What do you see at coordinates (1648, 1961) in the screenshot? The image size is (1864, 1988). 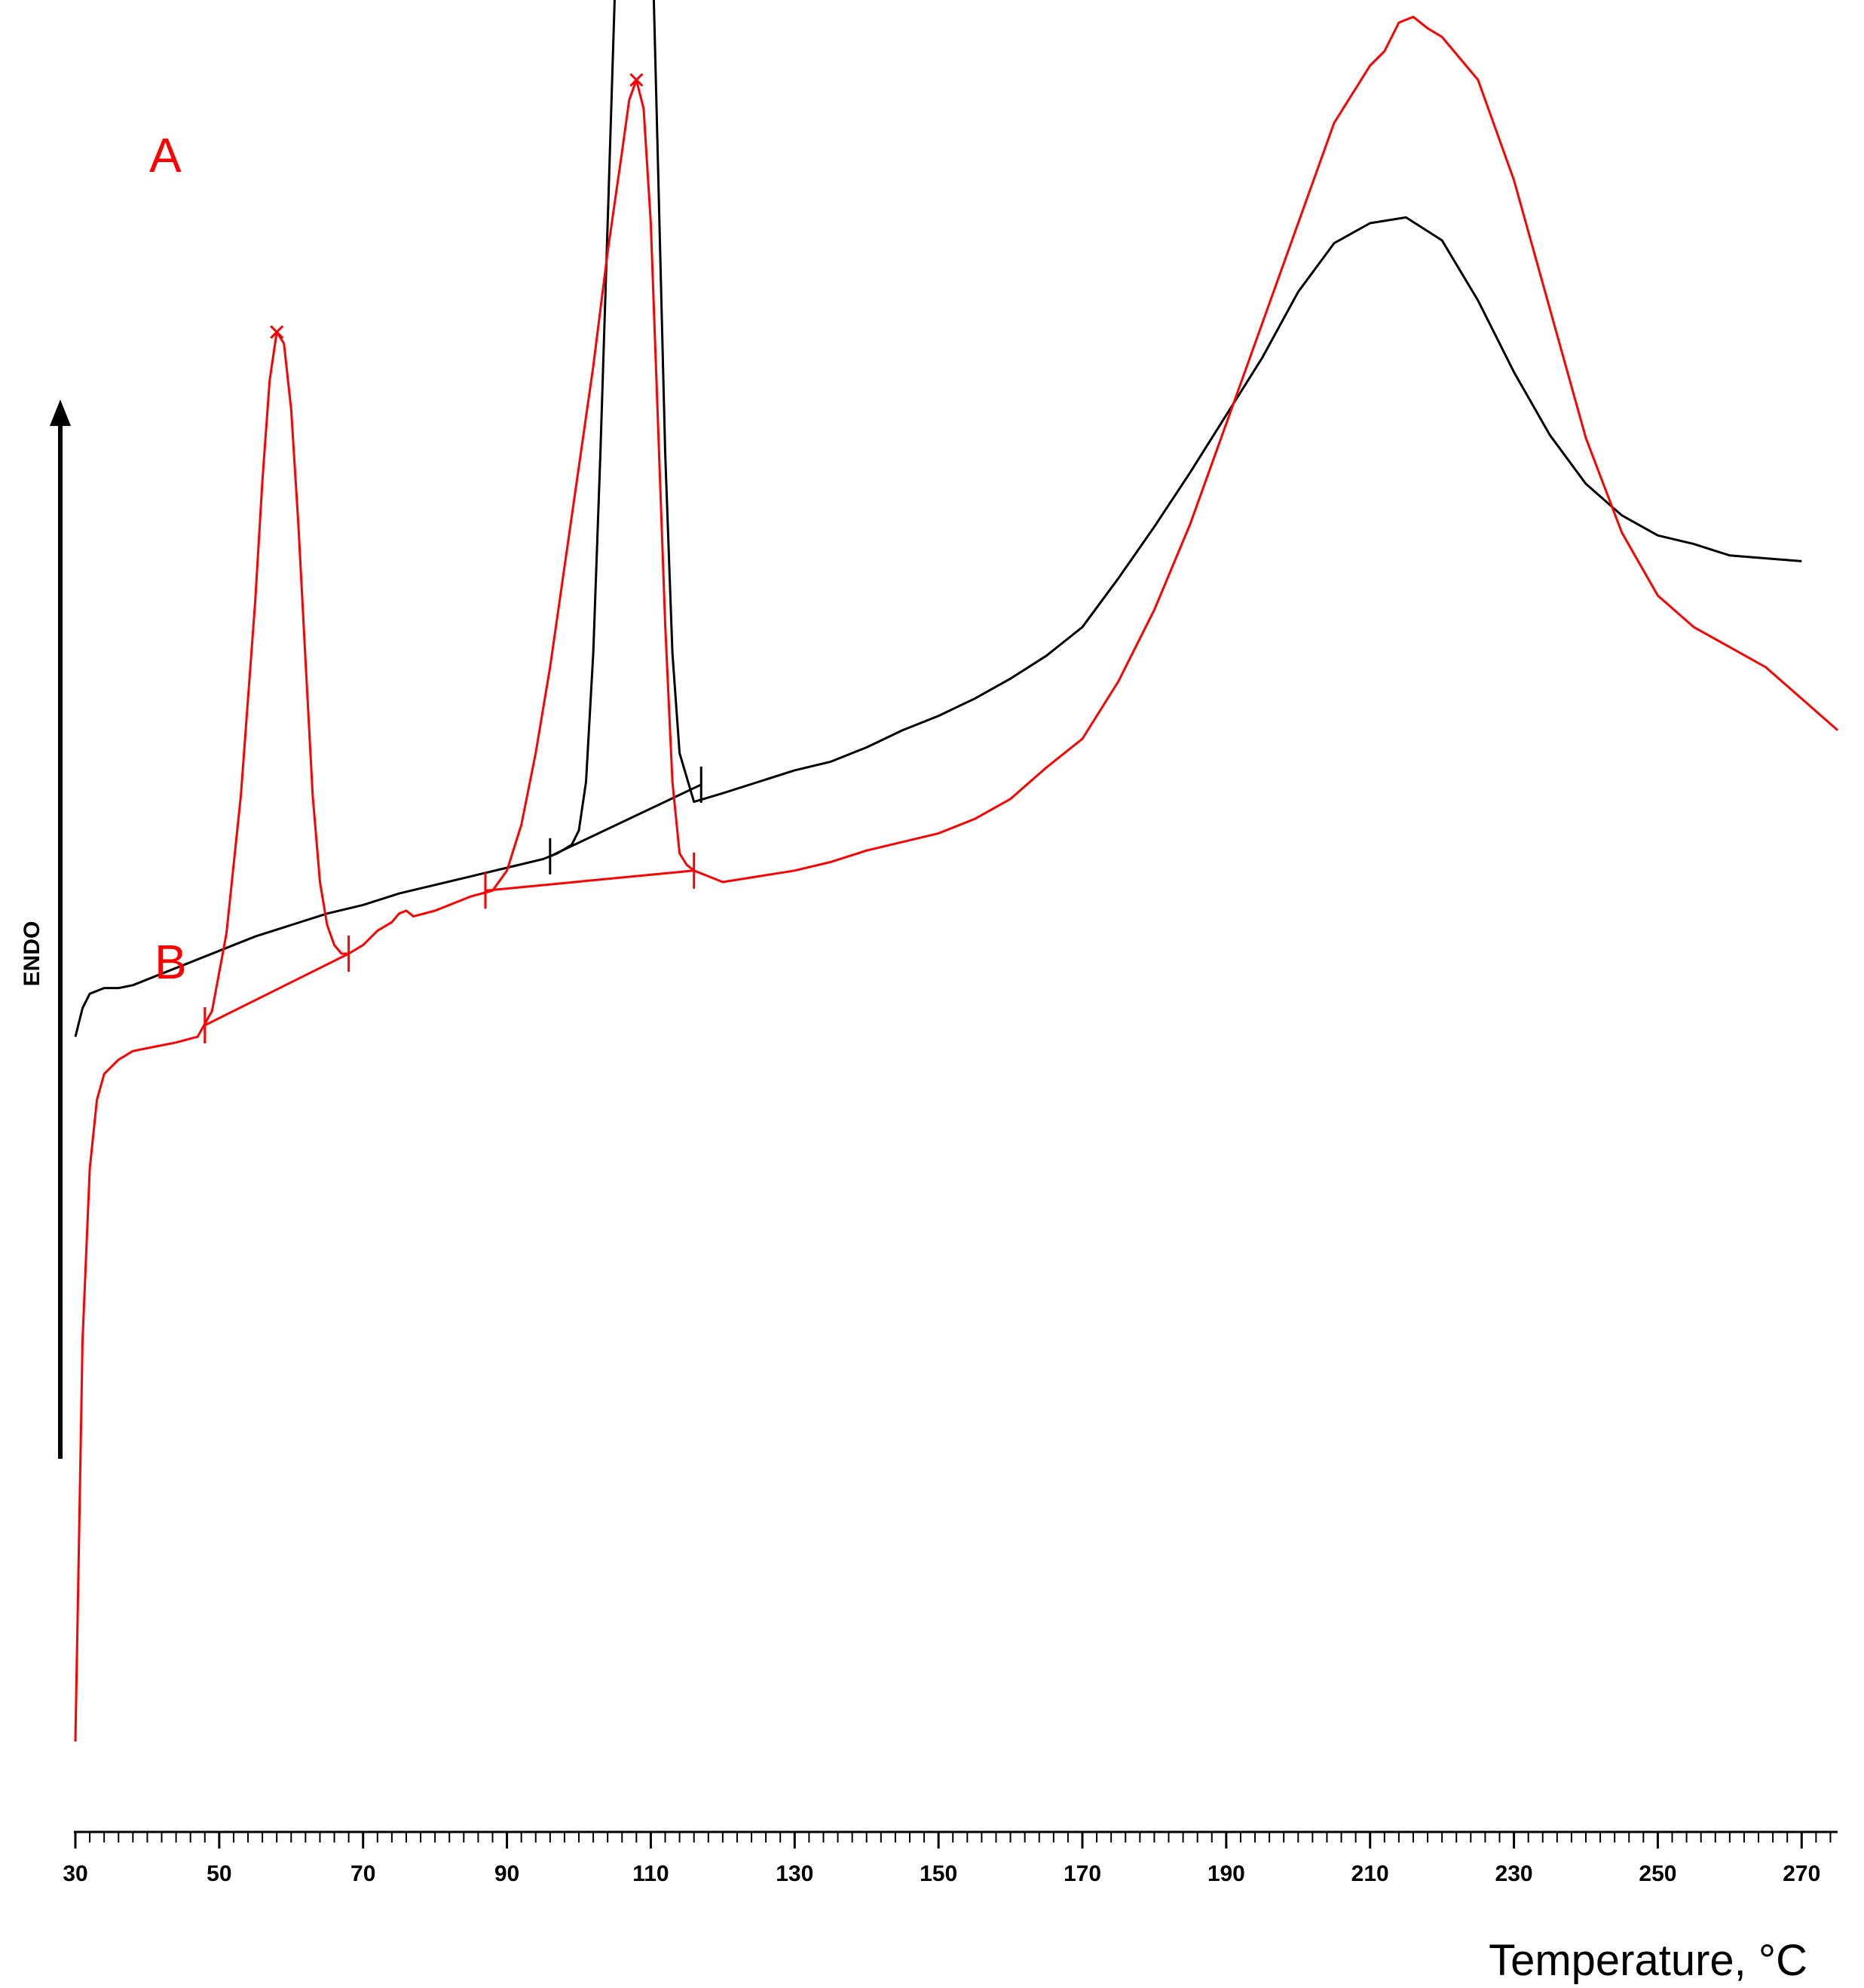 I see `x-axis-title: Temperature, °C` at bounding box center [1648, 1961].